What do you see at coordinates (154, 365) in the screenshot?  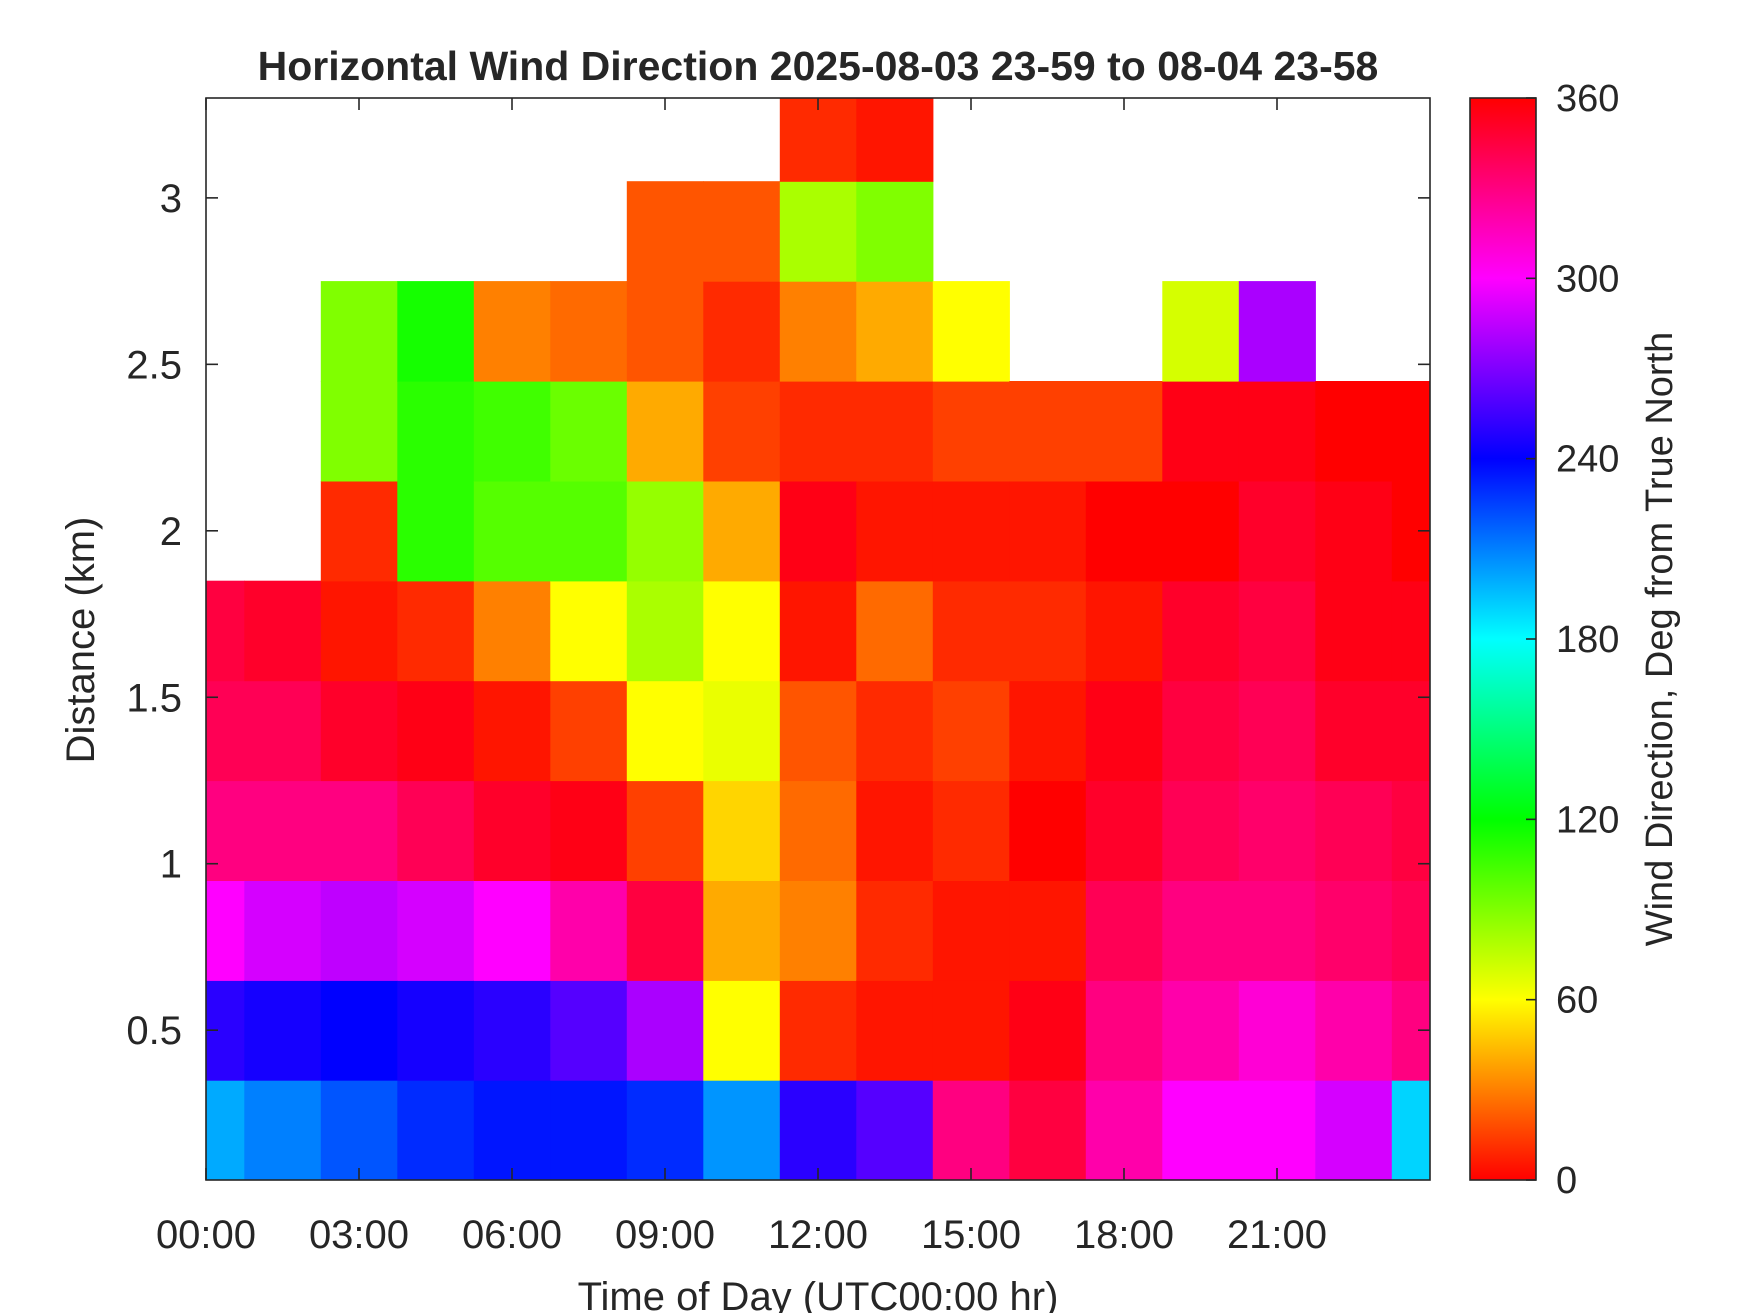 I see `y-tick-label: 2.5` at bounding box center [154, 365].